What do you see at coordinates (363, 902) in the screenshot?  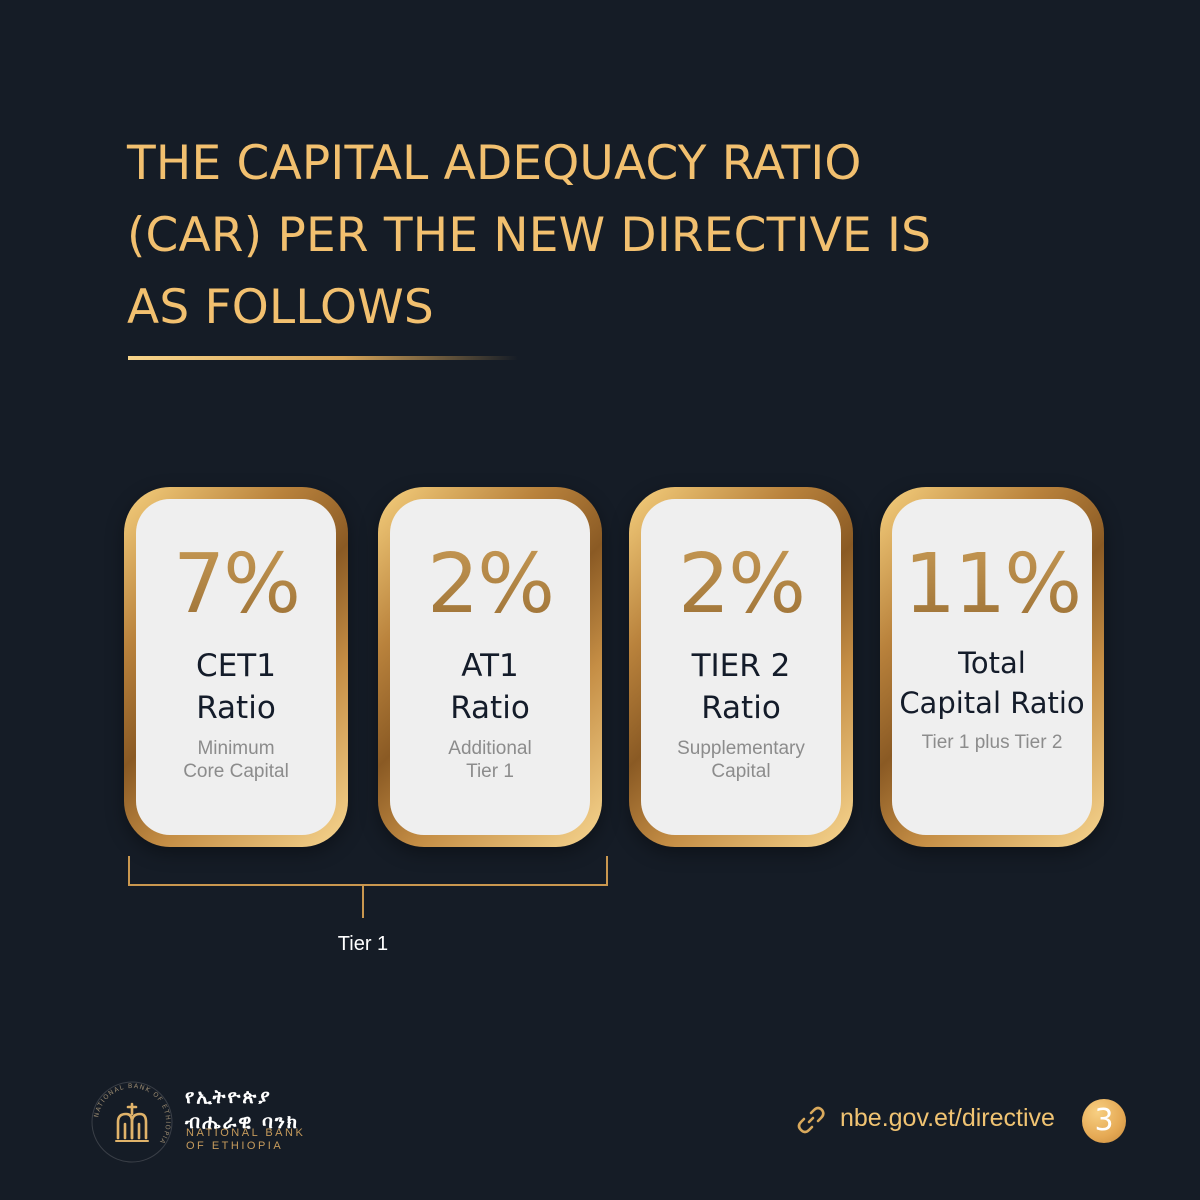 I see `tier1-bracket-stem` at bounding box center [363, 902].